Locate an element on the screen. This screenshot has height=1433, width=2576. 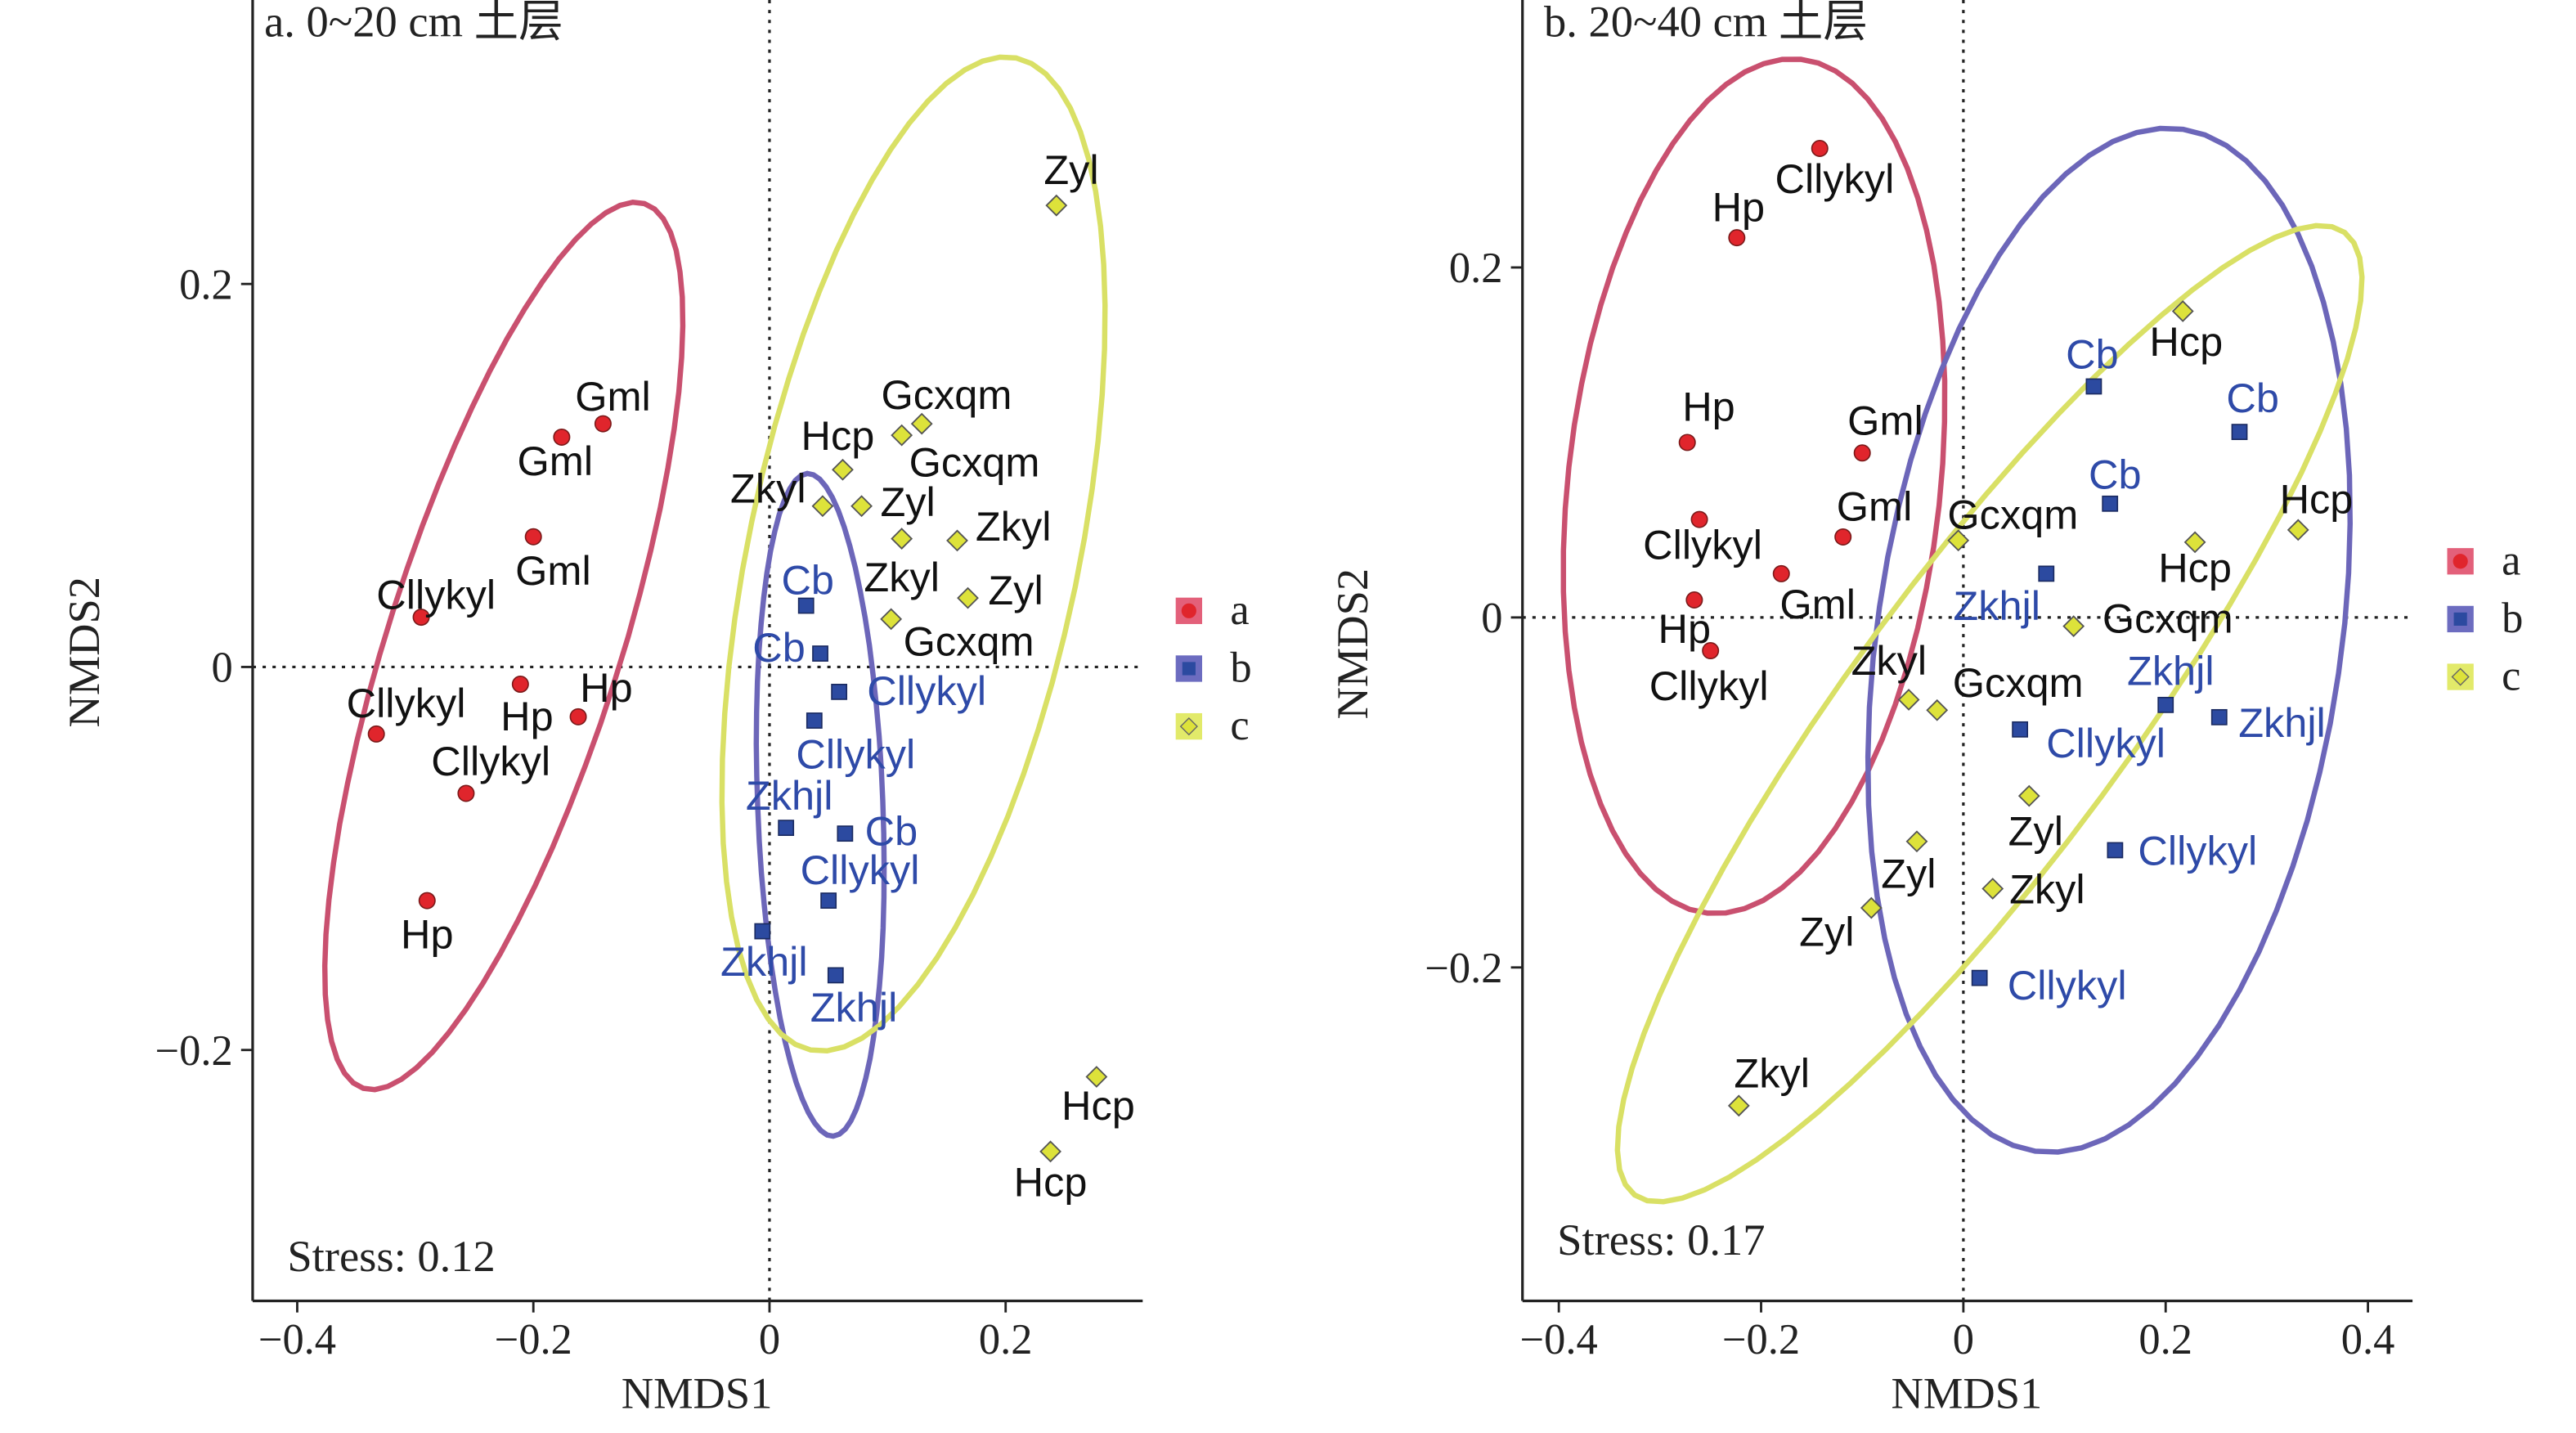
confidence-ellipse-c is located at coordinates (913, 553).